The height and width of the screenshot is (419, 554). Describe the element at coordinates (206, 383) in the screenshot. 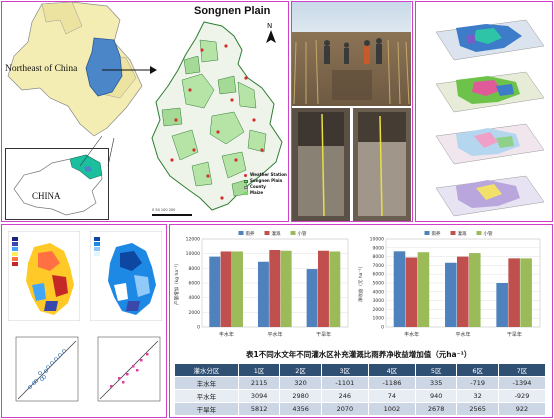

I see `table-cell: 丰水年` at that location.